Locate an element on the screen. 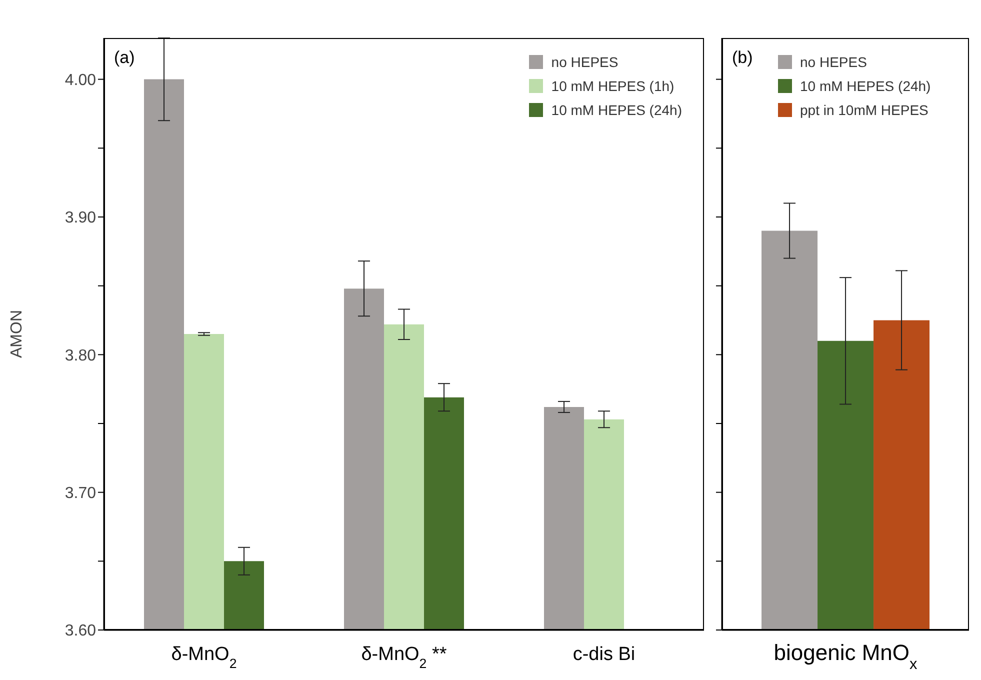  y-axis-title: AMON is located at coordinates (17, 334).